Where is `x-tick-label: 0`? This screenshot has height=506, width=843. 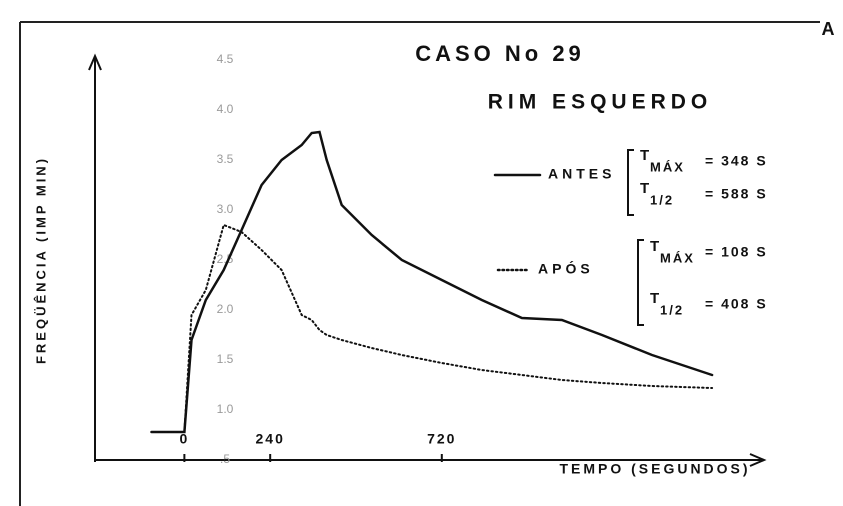 x-tick-label: 0 is located at coordinates (184, 439).